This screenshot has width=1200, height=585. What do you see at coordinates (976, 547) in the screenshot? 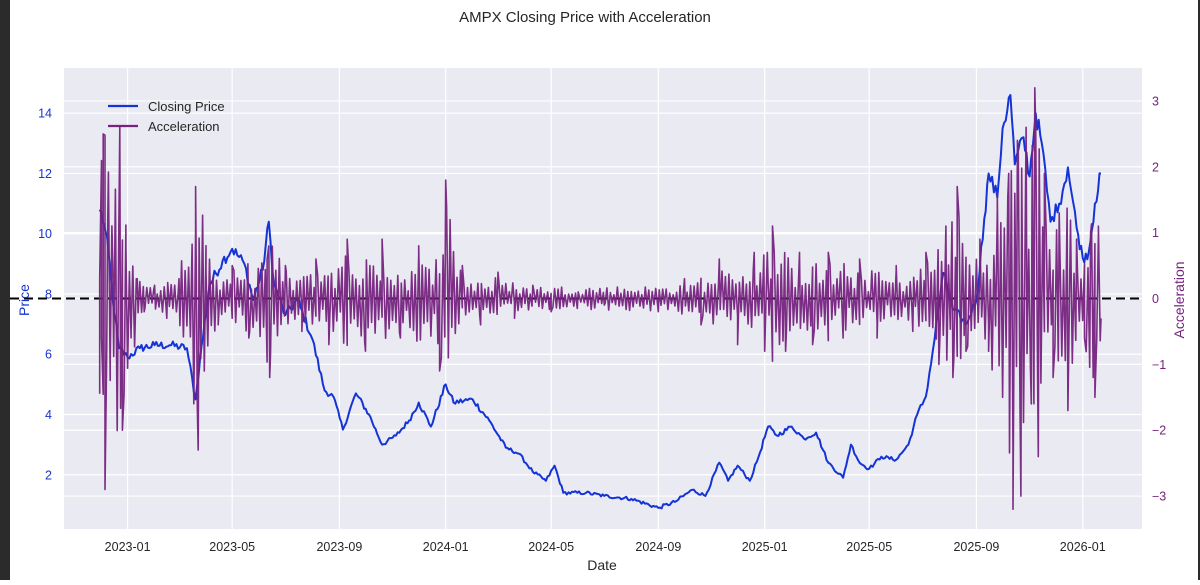
I see `x-tick-label: 2025-09` at bounding box center [976, 547].